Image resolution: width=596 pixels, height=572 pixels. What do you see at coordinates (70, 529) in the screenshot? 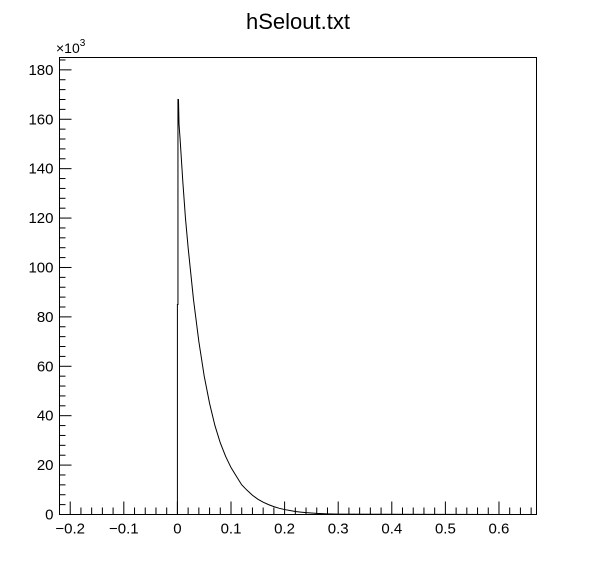
I see `x-tick-label: −0.2` at bounding box center [70, 529].